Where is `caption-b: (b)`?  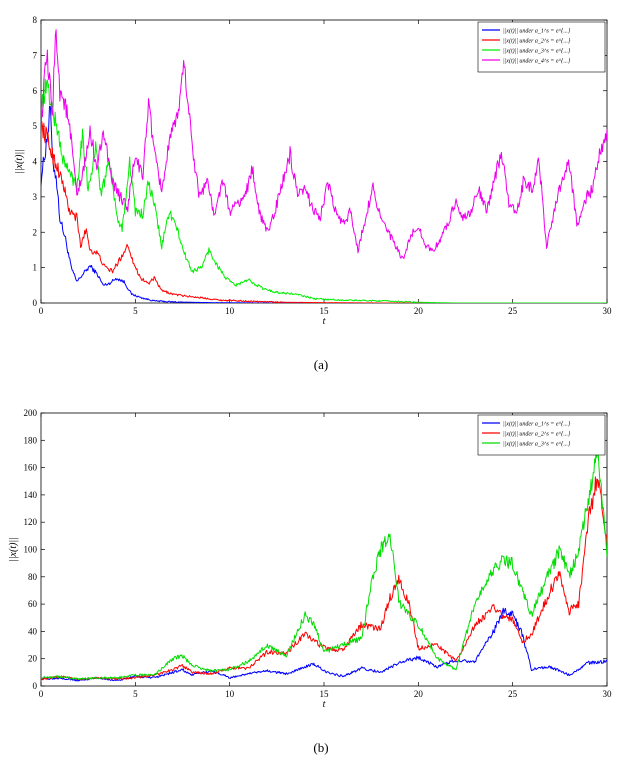 caption-b: (b) is located at coordinates (321, 747).